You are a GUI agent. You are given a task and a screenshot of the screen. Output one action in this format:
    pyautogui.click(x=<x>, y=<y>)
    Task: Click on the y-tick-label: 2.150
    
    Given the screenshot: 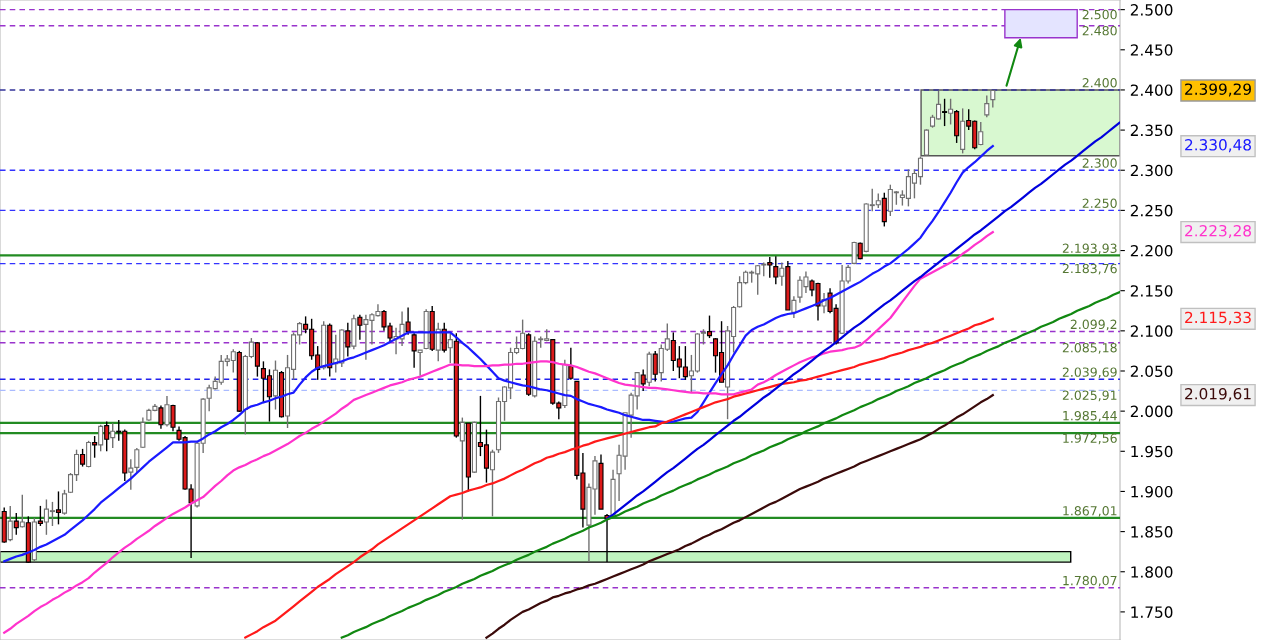 What is the action you would take?
    pyautogui.click(x=1151, y=291)
    